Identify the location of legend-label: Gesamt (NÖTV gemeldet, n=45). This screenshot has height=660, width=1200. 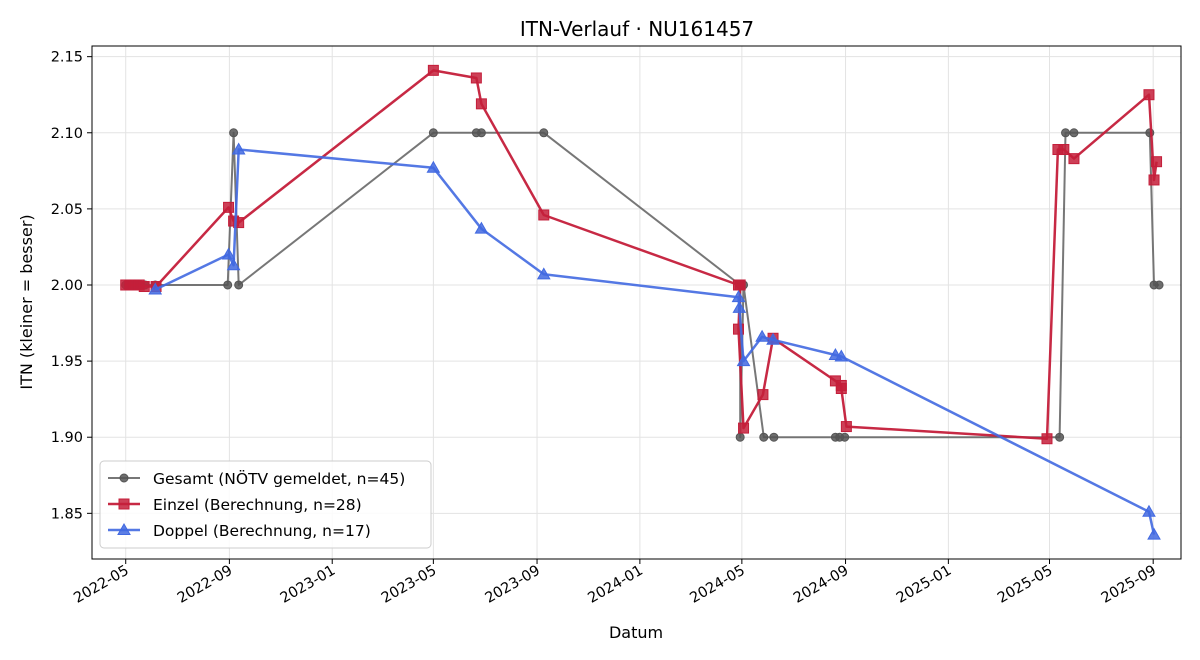
(279, 478).